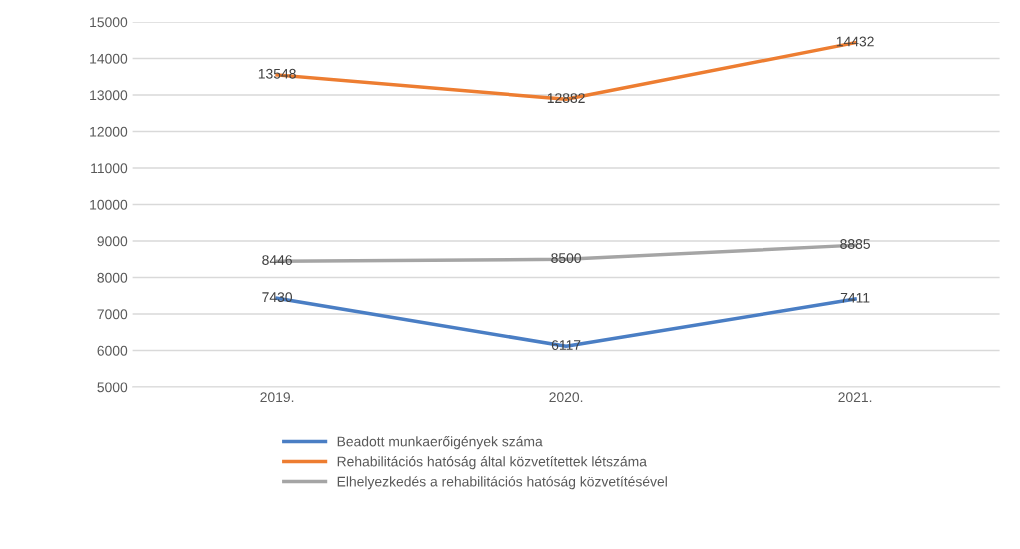  I want to click on data-label: 13548, so click(277, 73).